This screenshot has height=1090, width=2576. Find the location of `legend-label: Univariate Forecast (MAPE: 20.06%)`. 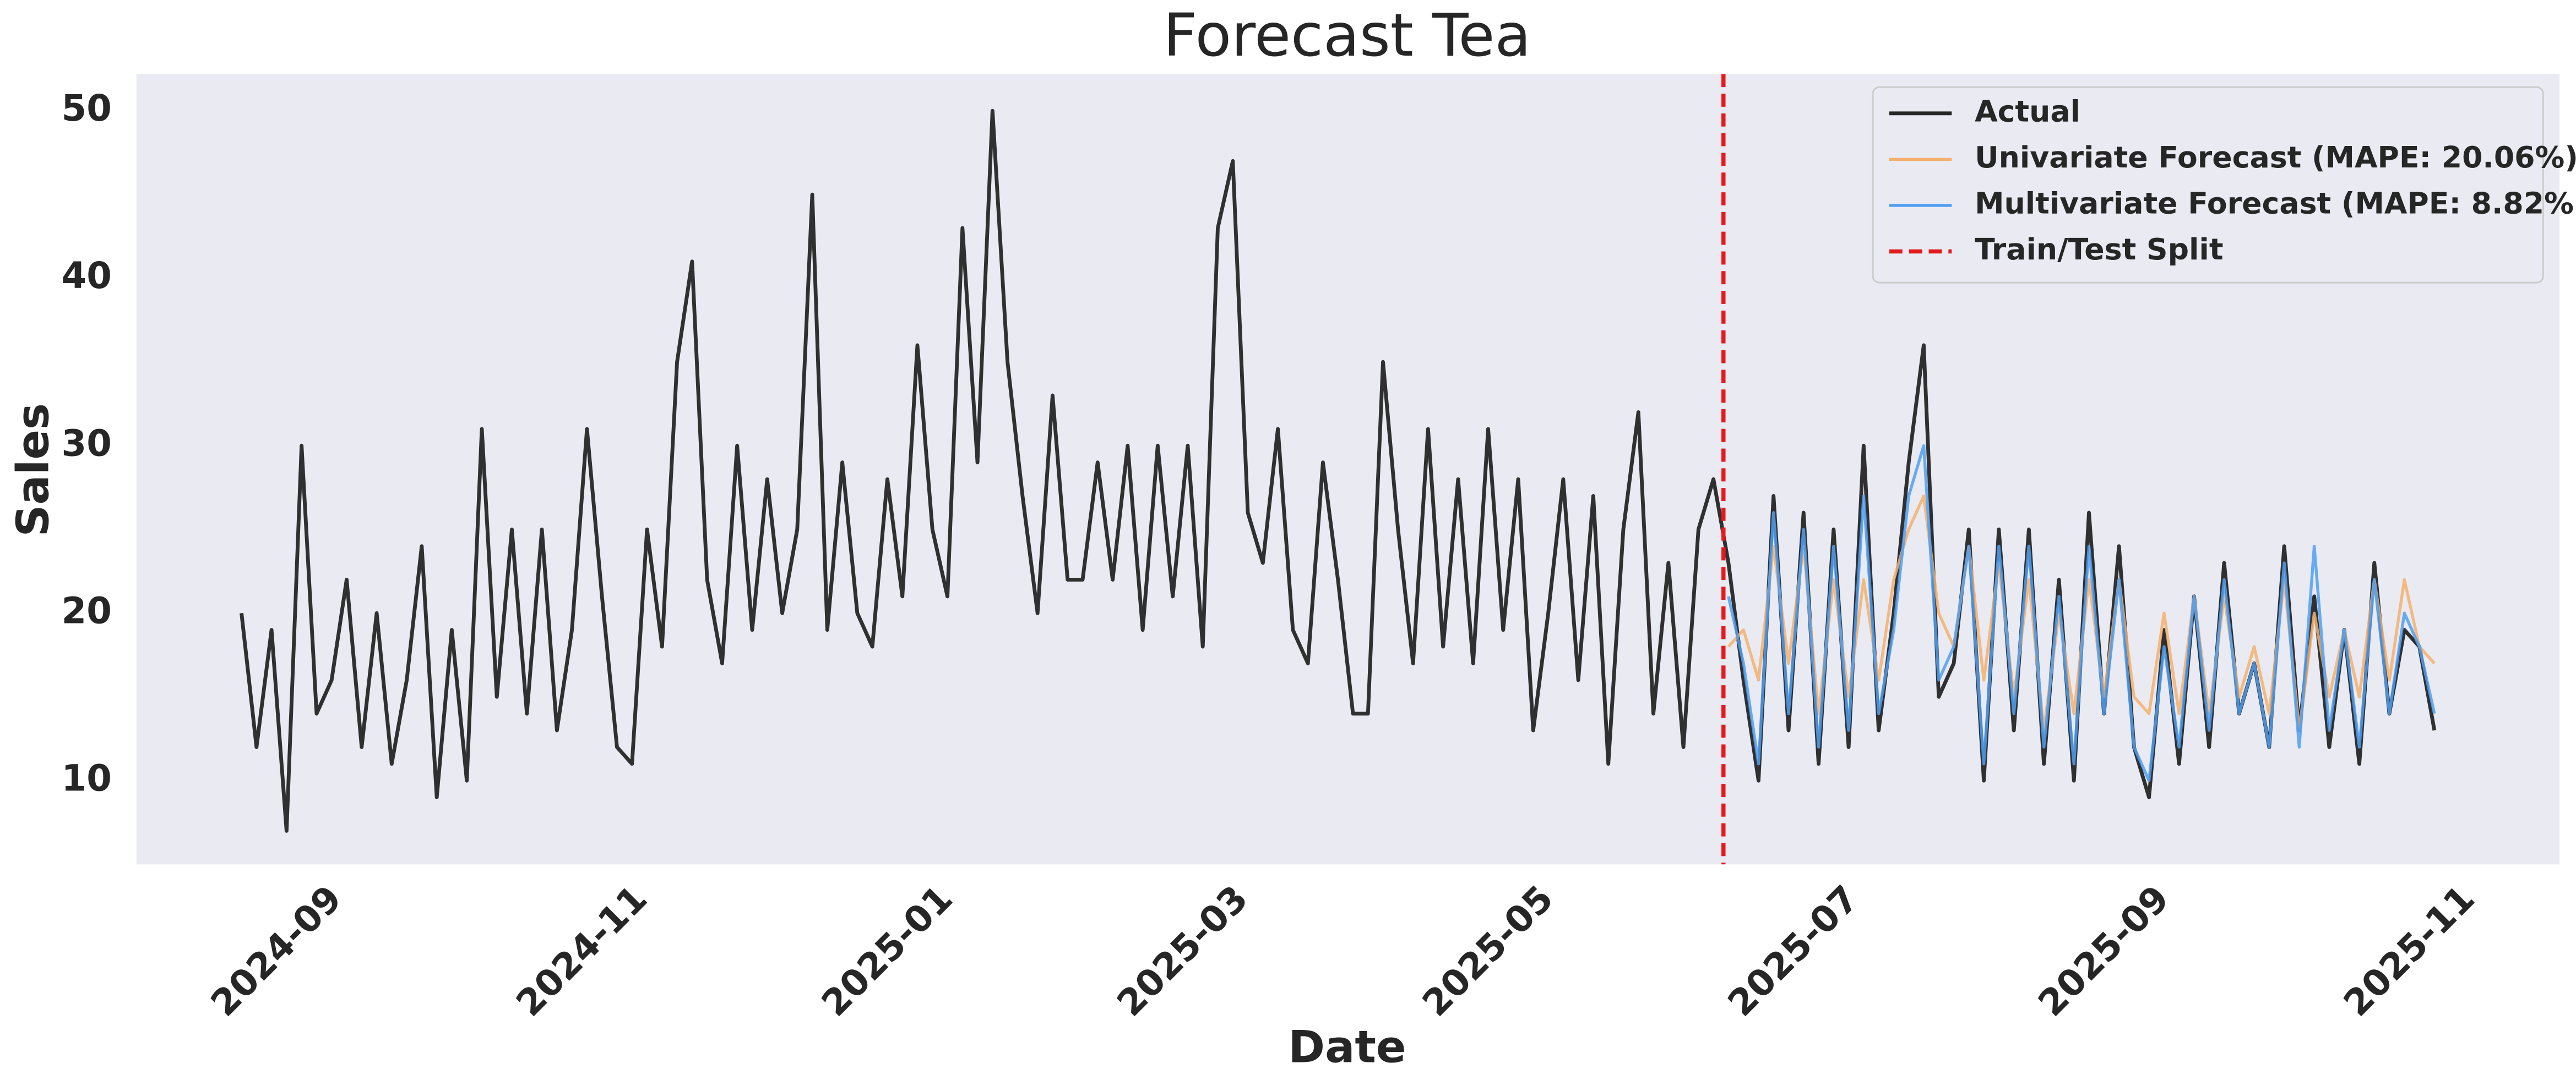

legend-label: Univariate Forecast (MAPE: 20.06%) is located at coordinates (2276, 158).